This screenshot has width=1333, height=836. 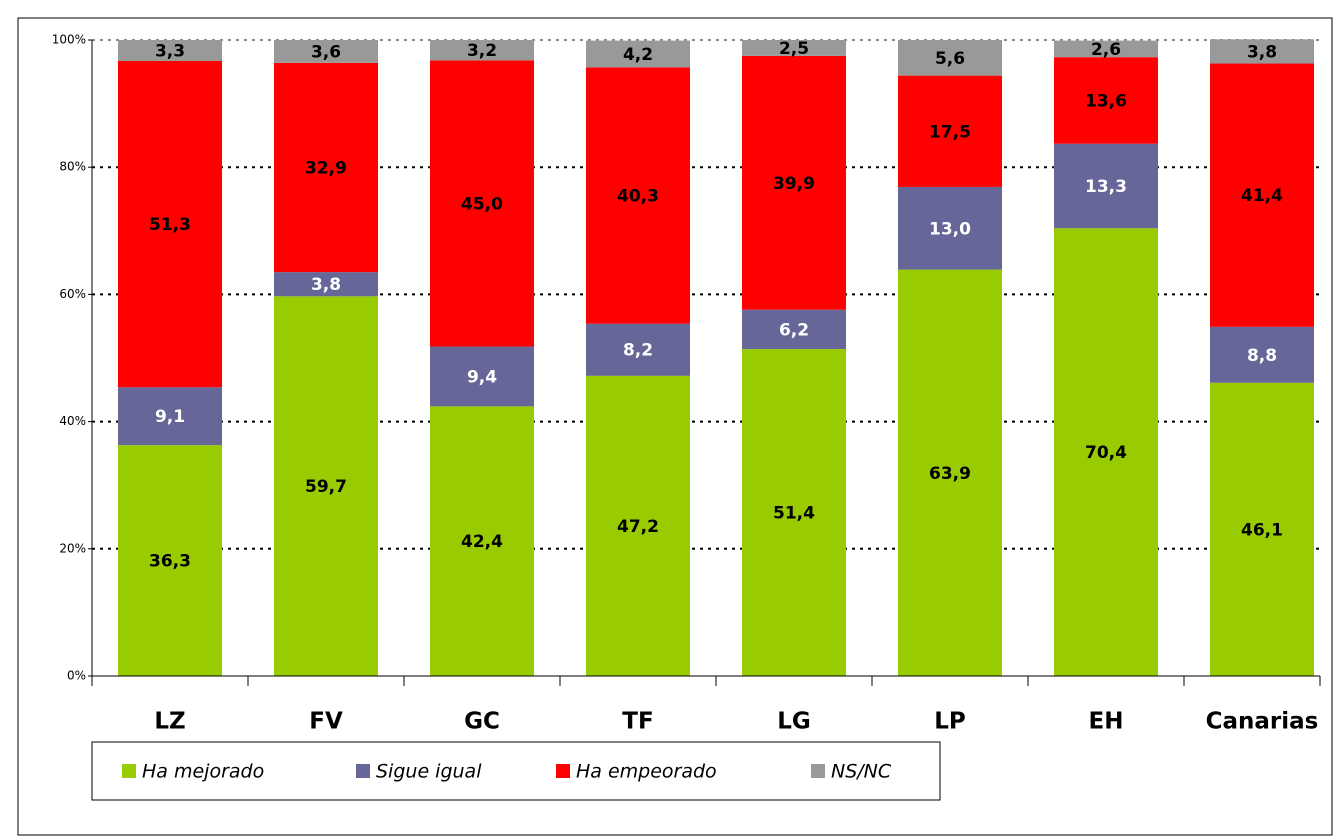 I want to click on y-tick-label: 20%, so click(x=72, y=548).